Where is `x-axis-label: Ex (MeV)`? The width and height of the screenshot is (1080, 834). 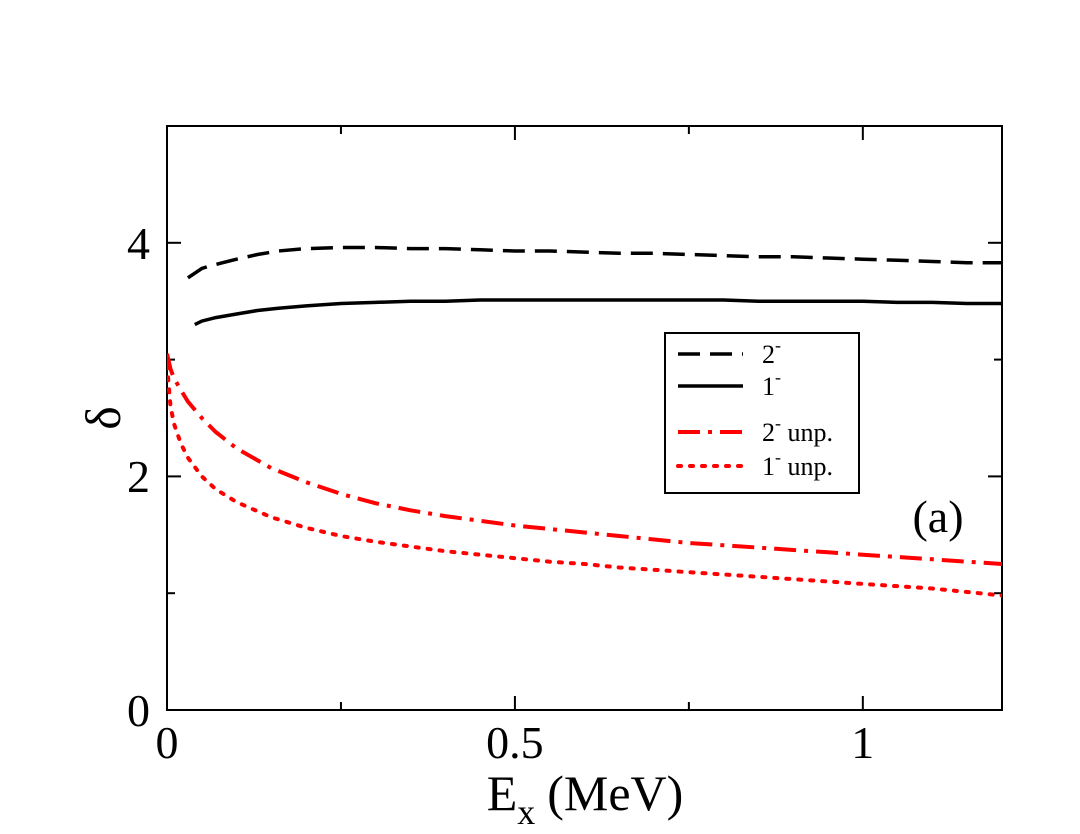 x-axis-label: Ex (MeV) is located at coordinates (585, 798).